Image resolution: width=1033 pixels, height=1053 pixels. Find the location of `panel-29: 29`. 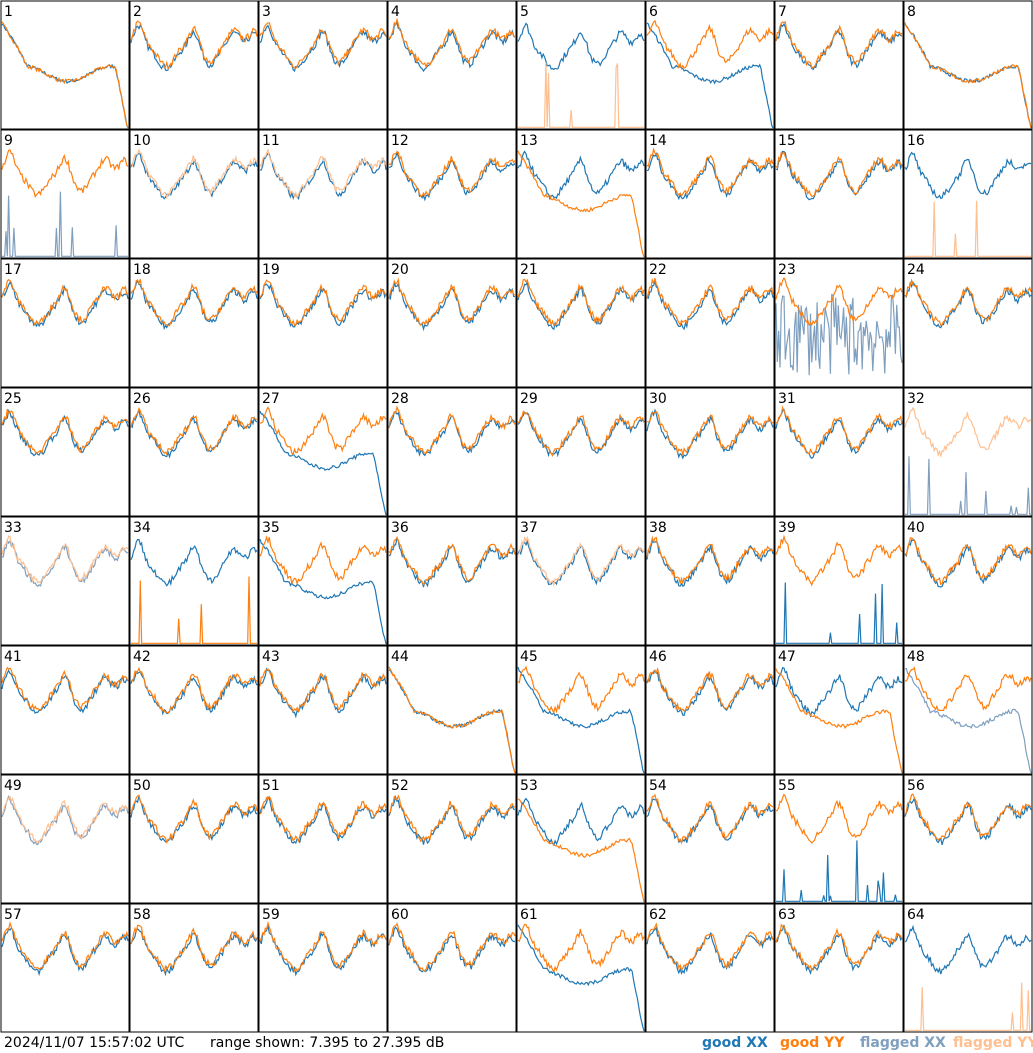

panel-29: 29 is located at coordinates (581, 452).